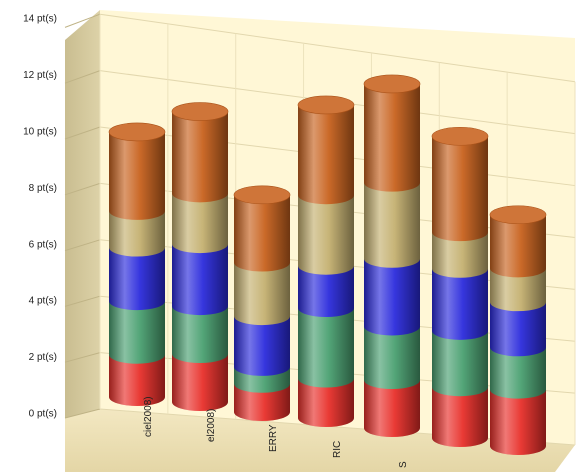  Describe the element at coordinates (337, 48) in the screenshot. I see `grid-line` at that location.